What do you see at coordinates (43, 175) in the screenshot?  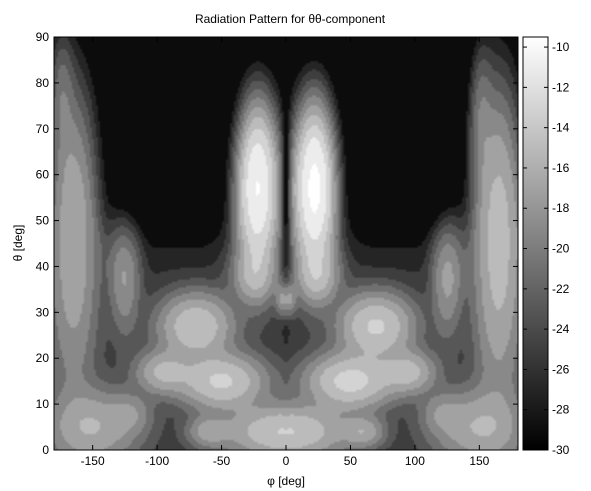 I see `y-tick-label: 60` at bounding box center [43, 175].